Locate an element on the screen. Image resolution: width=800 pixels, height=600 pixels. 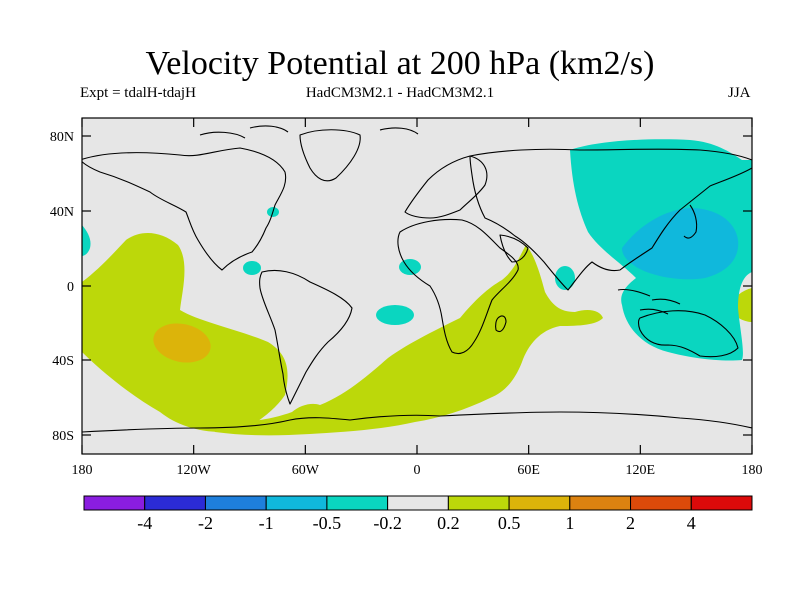
colorbar-label: -0.2 is located at coordinates (387, 523).